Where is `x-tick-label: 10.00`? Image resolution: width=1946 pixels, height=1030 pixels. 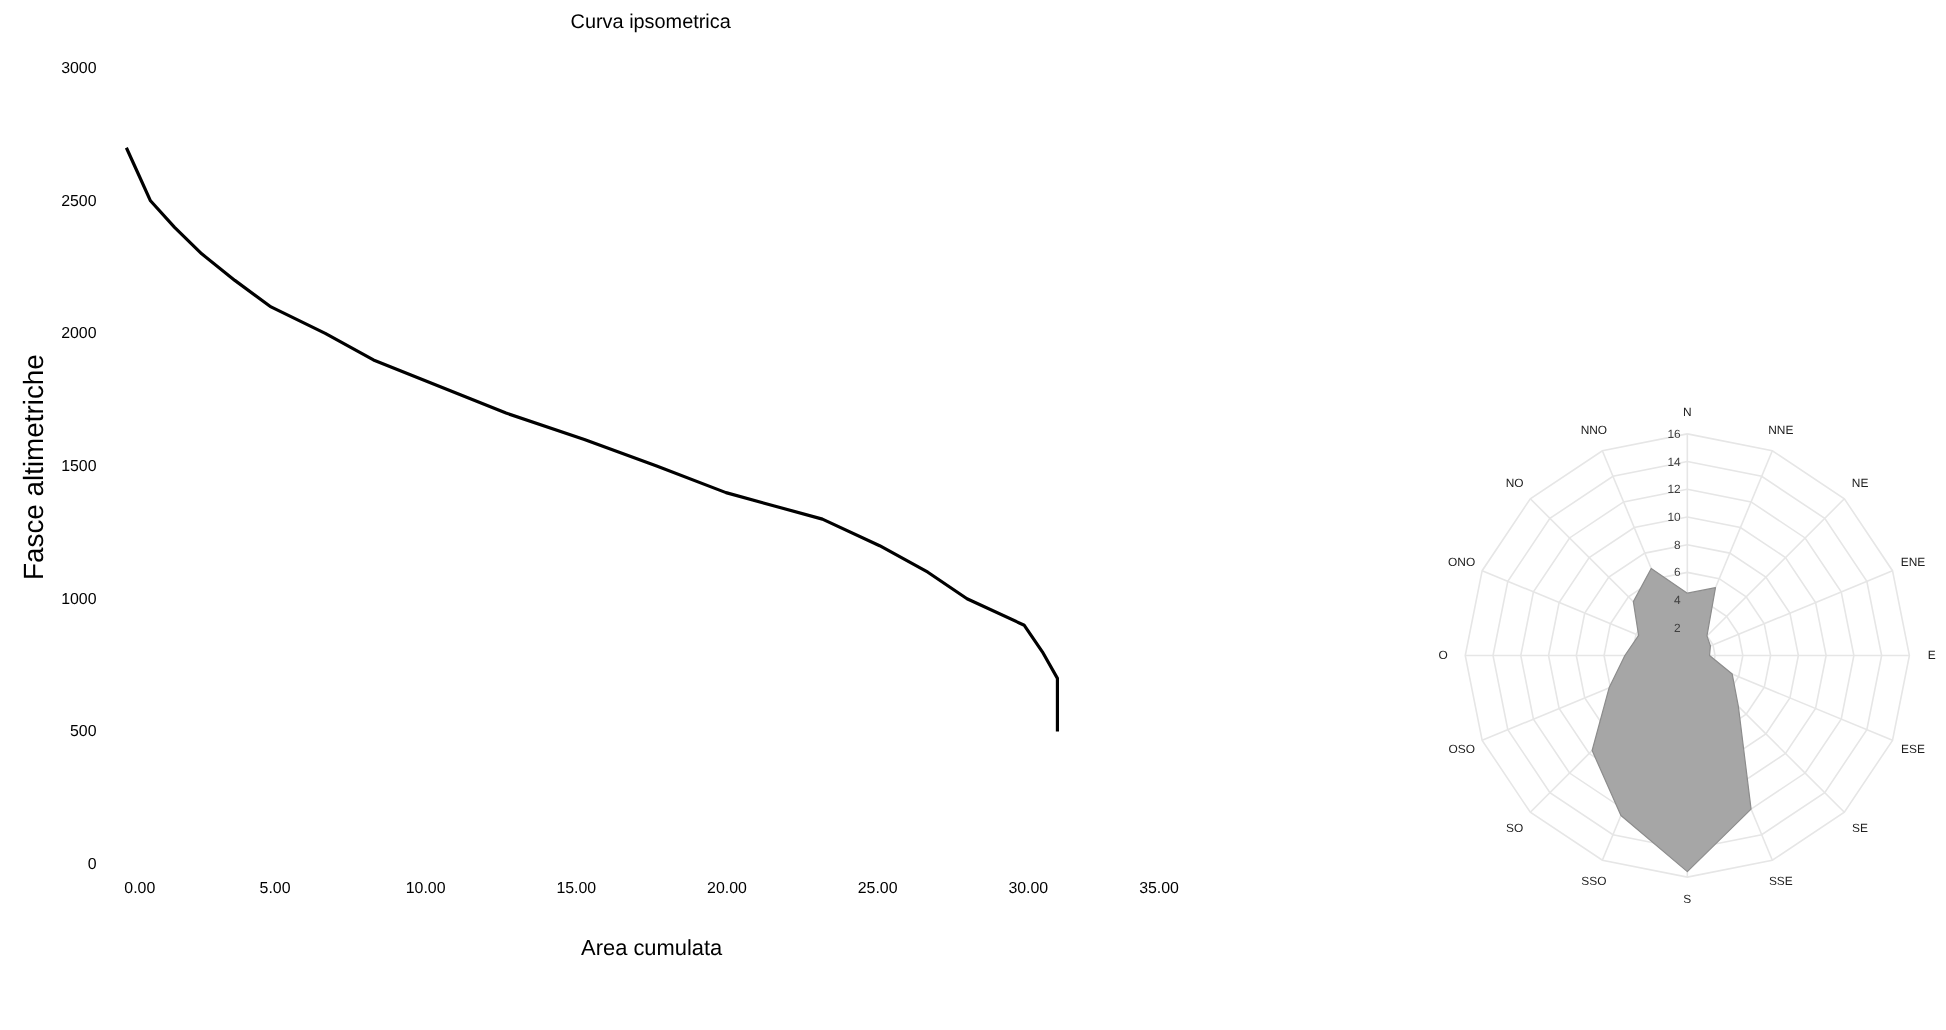 x-tick-label: 10.00 is located at coordinates (426, 887).